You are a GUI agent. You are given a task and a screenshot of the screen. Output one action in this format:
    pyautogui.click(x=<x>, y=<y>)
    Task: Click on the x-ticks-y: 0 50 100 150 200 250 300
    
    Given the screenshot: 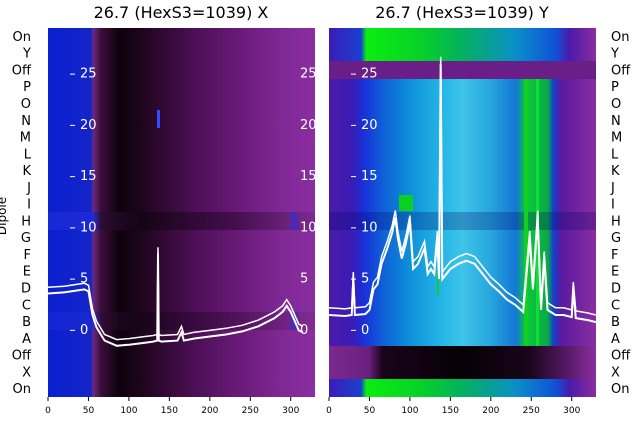 What is the action you would take?
    pyautogui.click(x=453, y=406)
    